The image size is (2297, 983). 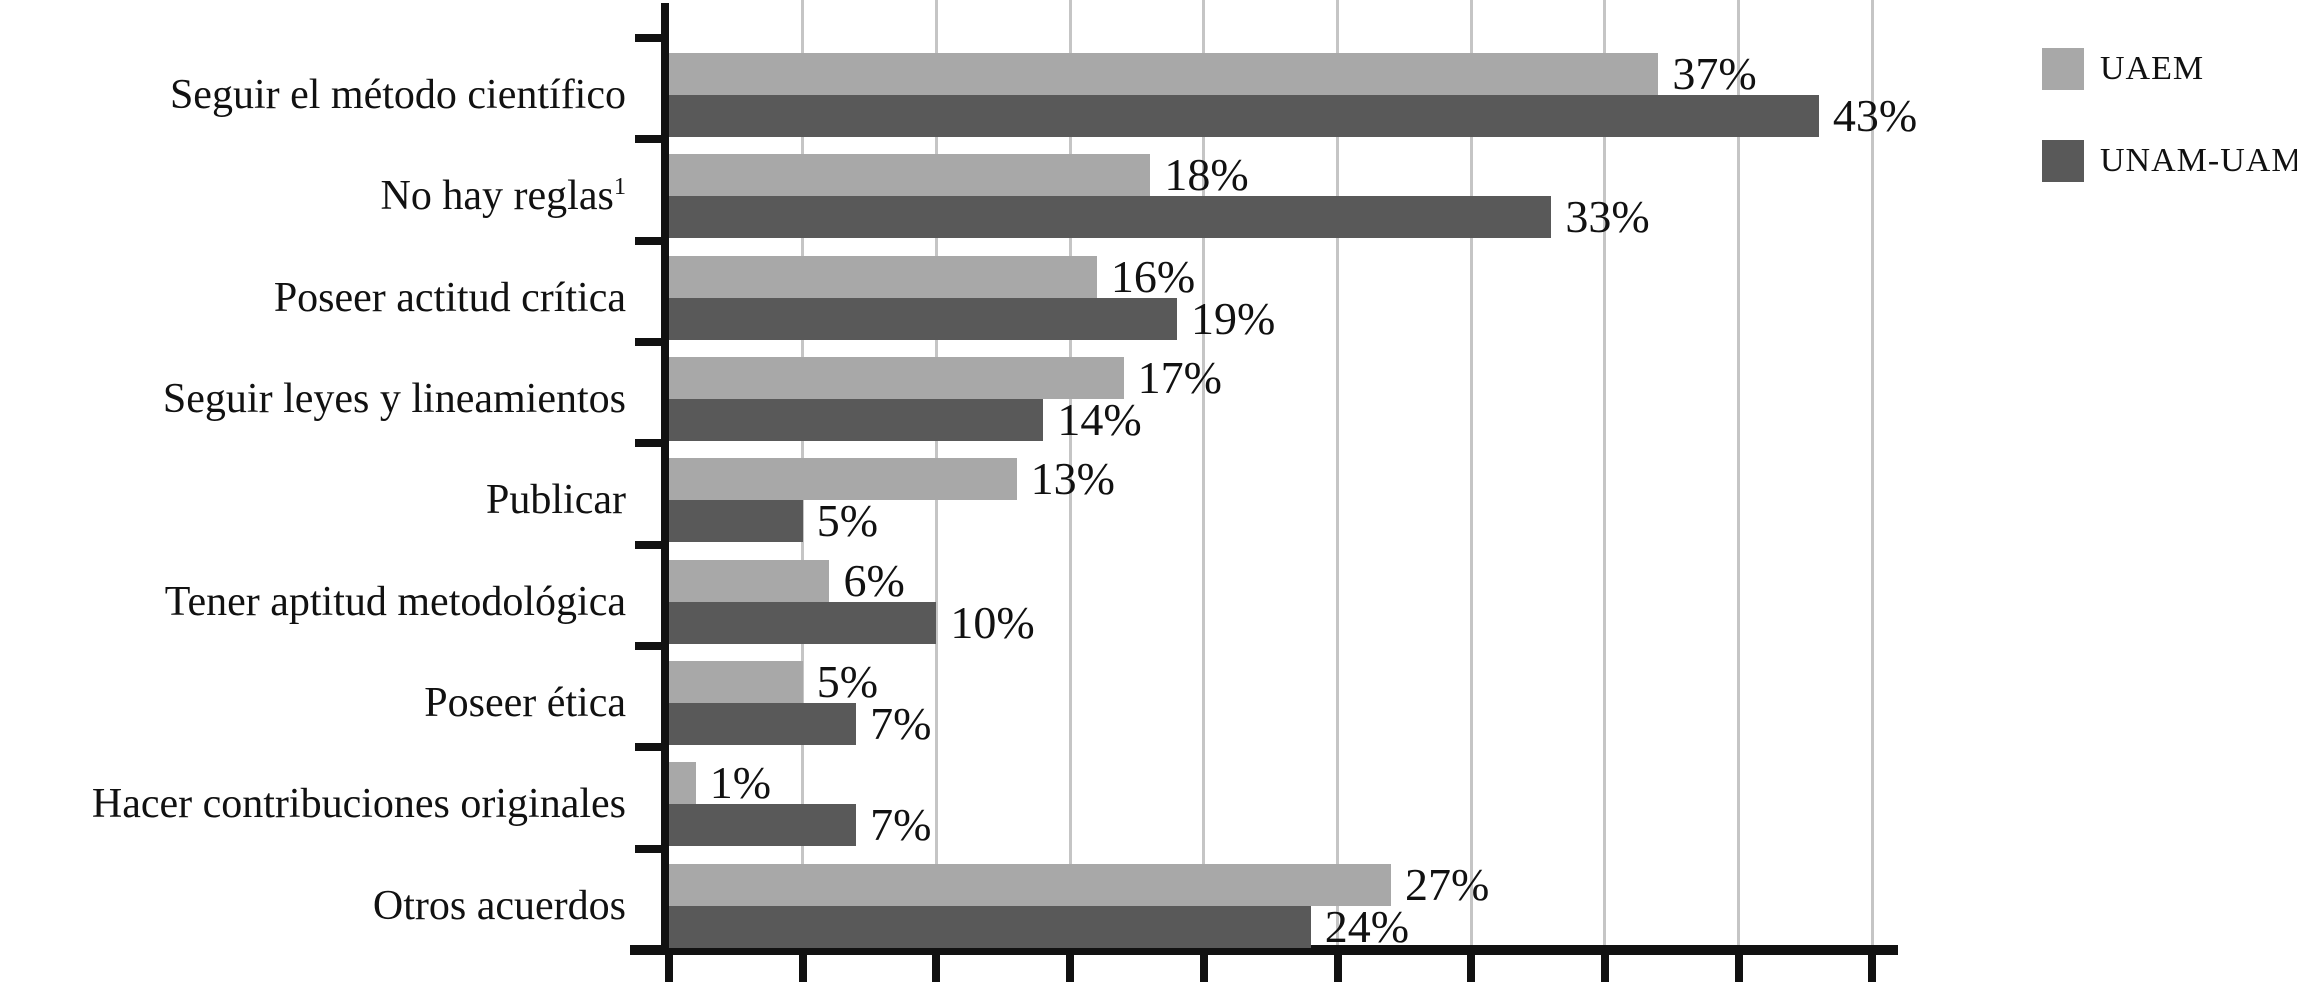 I want to click on value-label: 37%, so click(x=1714, y=73).